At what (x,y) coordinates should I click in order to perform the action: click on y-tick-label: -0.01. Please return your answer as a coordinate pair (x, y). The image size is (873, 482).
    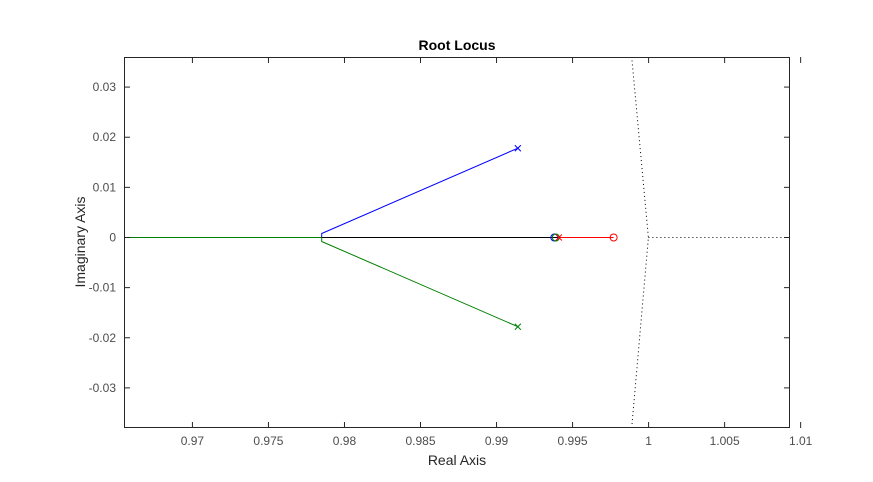
    Looking at the image, I should click on (103, 288).